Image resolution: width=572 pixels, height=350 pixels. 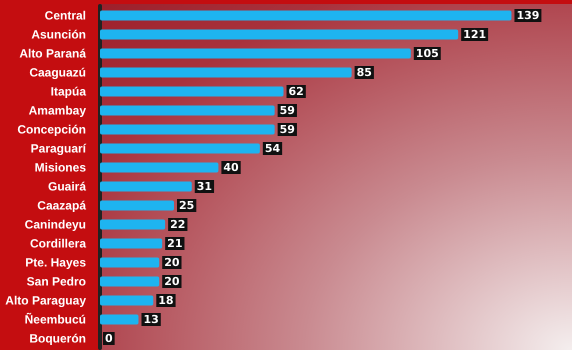 I want to click on data-label: 105, so click(x=427, y=53).